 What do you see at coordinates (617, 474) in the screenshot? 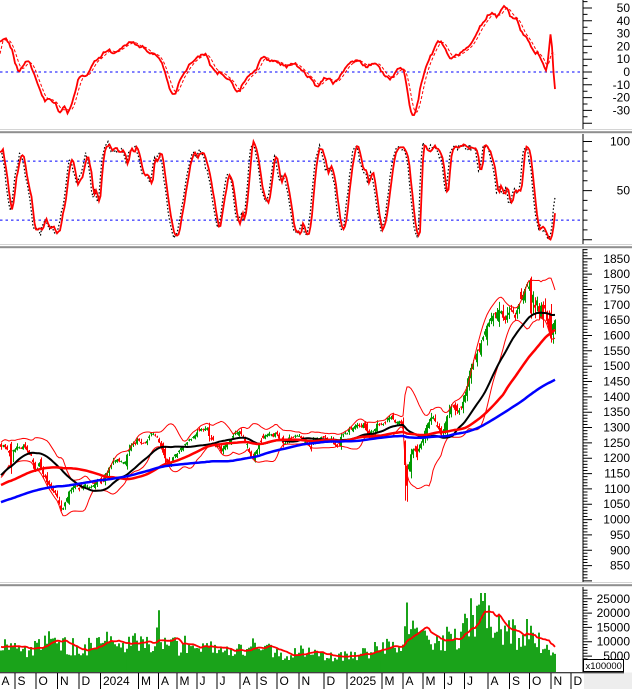
I see `svg-text: 1150` at bounding box center [617, 474].